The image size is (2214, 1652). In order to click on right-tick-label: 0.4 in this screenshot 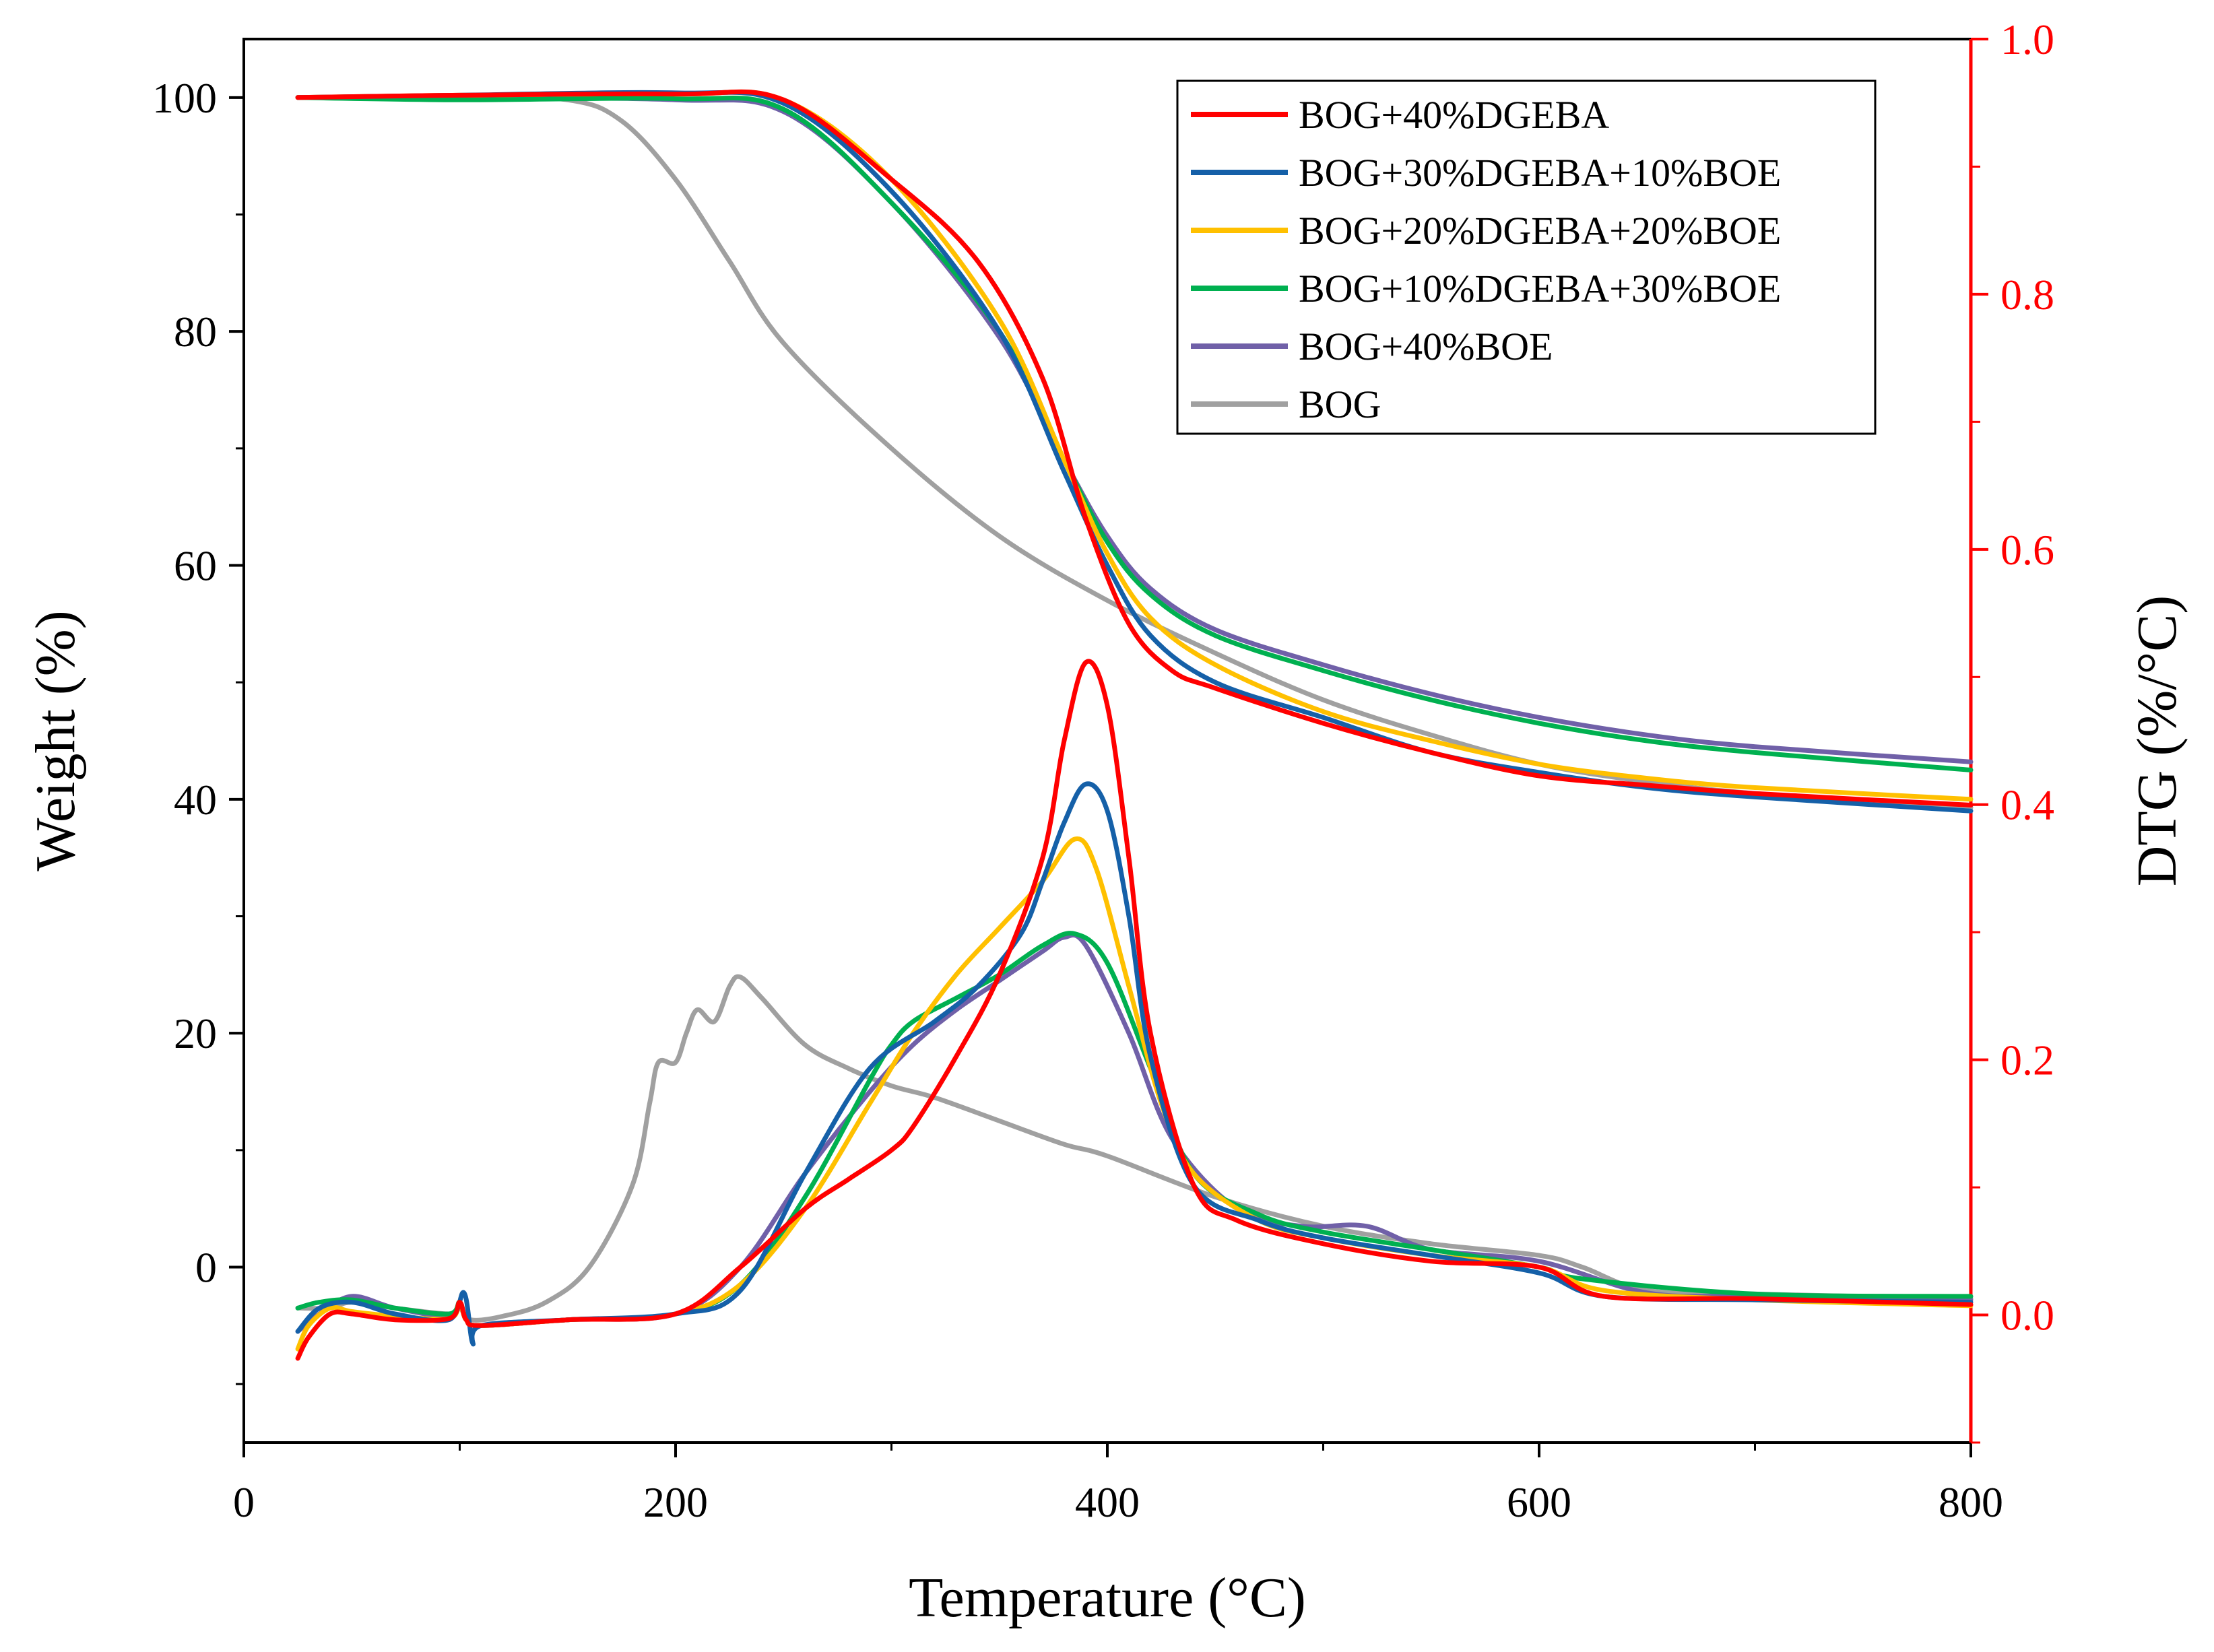, I will do `click(2027, 805)`.